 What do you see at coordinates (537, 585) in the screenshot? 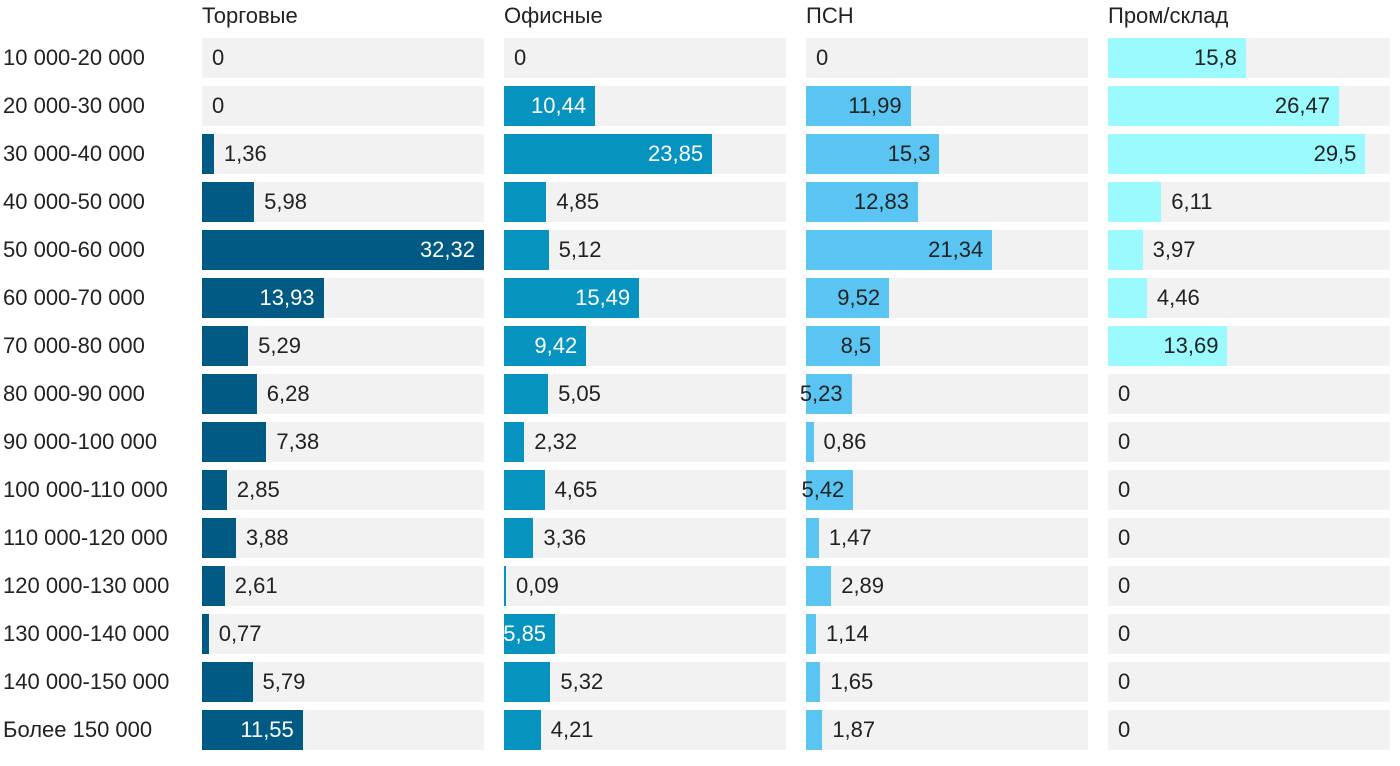
I see `data-label: 0,09` at bounding box center [537, 585].